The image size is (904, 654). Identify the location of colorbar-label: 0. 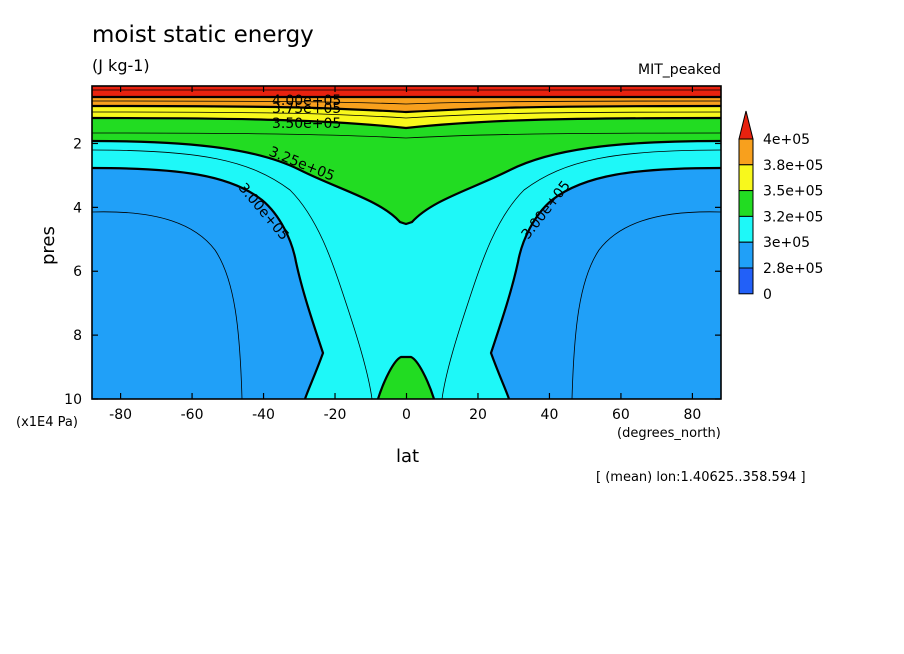
(767, 295).